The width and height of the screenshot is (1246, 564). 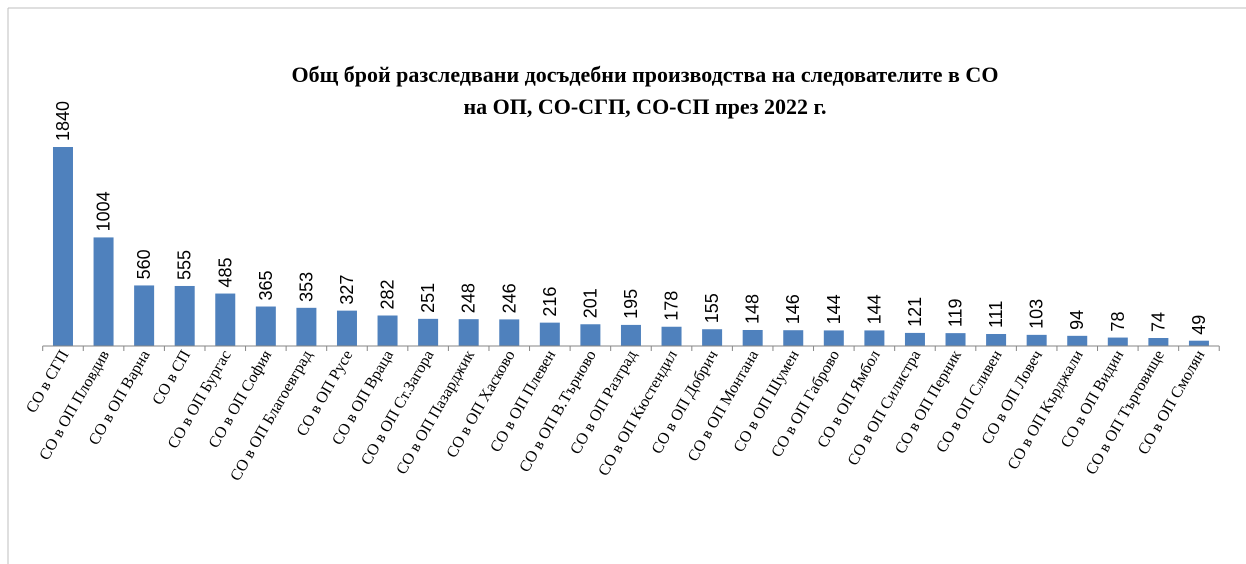 What do you see at coordinates (428, 298) in the screenshot?
I see `value-label: 251` at bounding box center [428, 298].